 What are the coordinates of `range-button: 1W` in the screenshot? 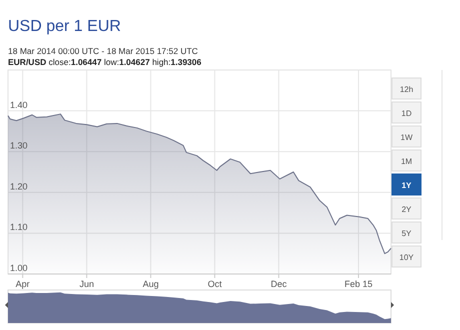 It's located at (407, 137).